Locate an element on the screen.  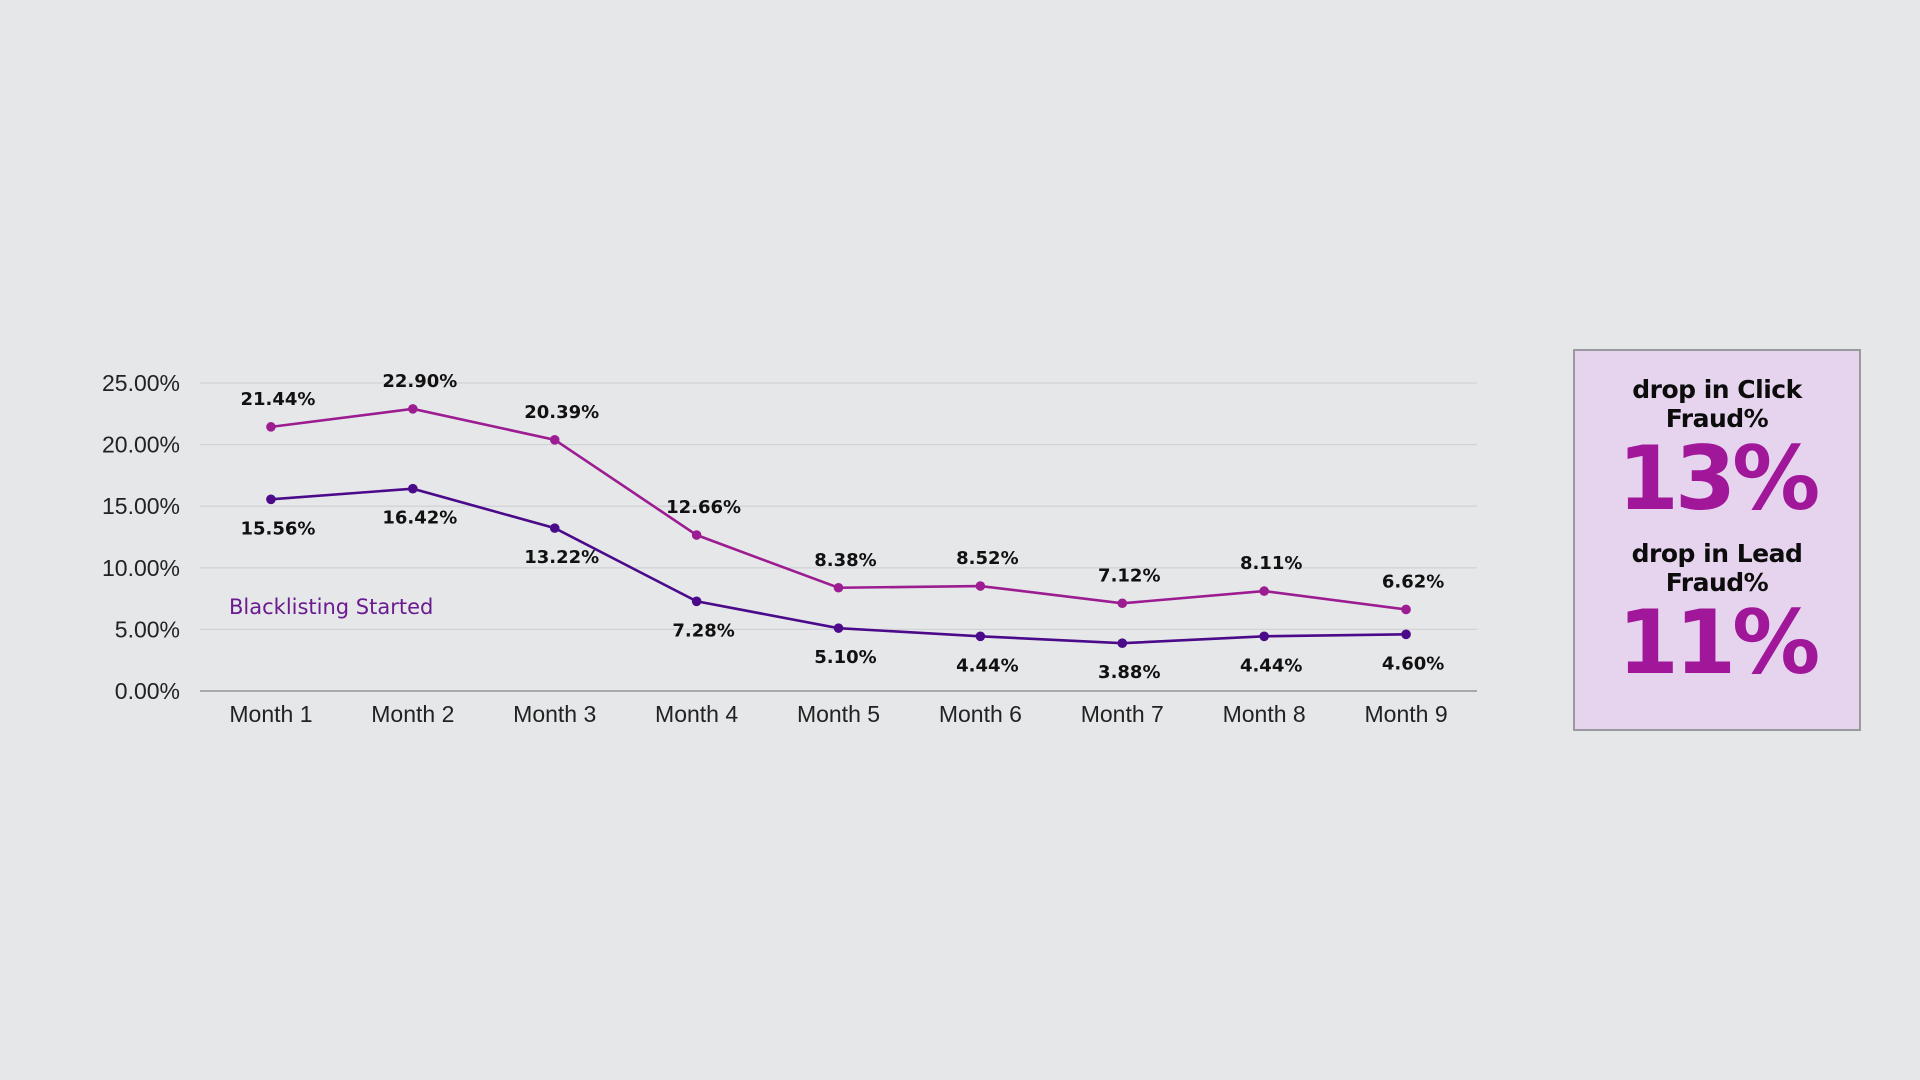
data-label: 7.28% is located at coordinates (703, 630).